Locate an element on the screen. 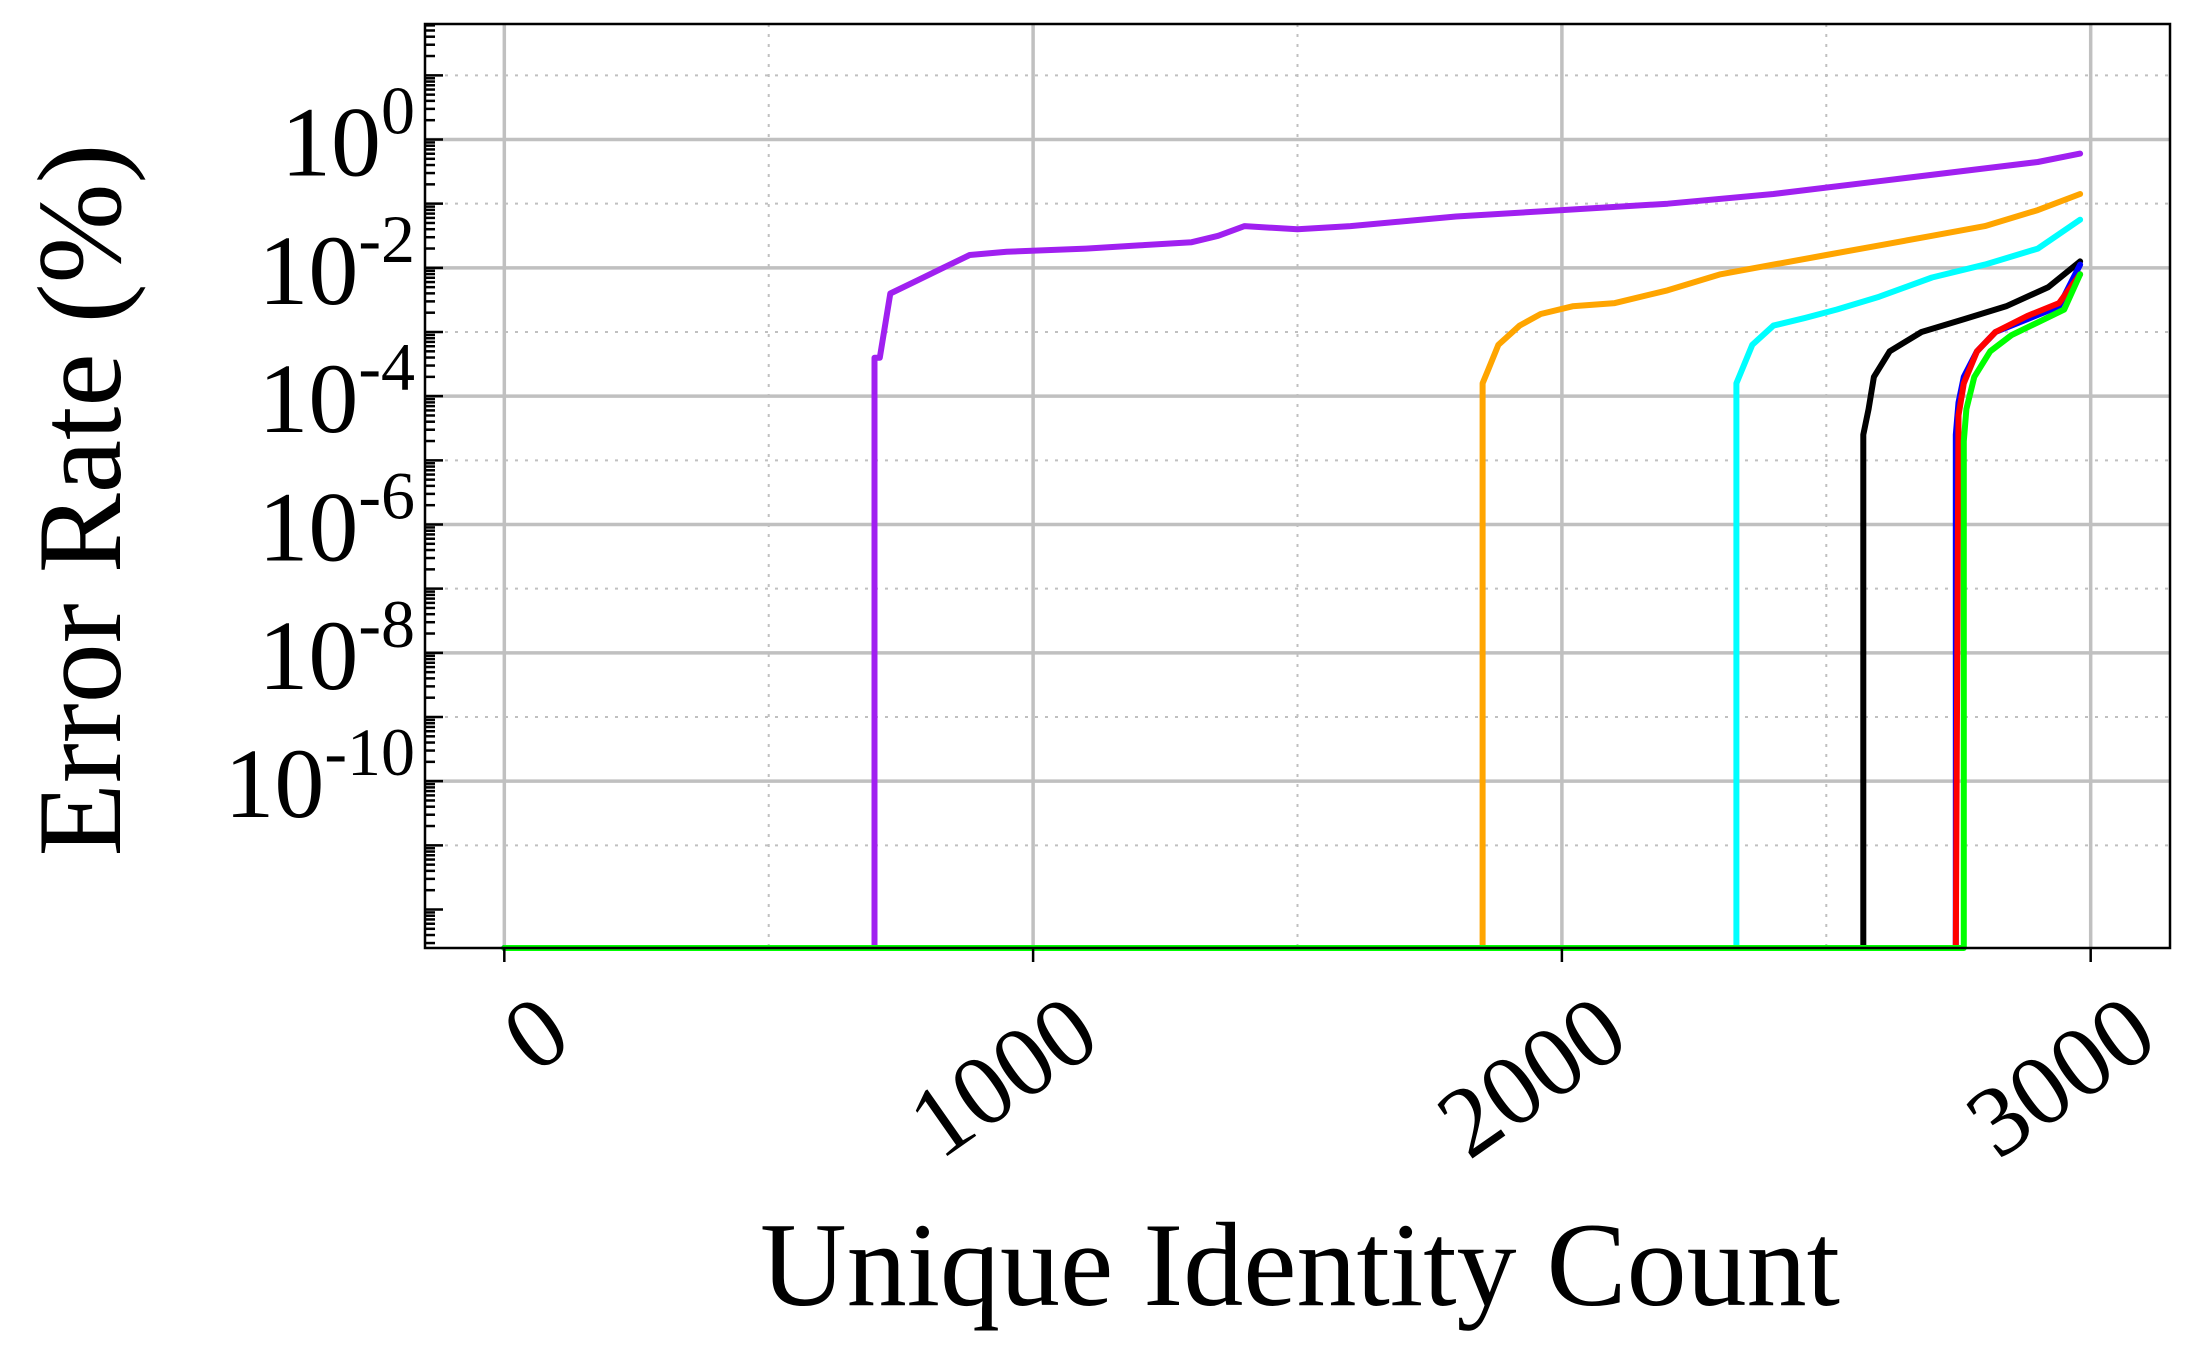 The image size is (2187, 1350). x-tick-label: 0 is located at coordinates (535, 1033).